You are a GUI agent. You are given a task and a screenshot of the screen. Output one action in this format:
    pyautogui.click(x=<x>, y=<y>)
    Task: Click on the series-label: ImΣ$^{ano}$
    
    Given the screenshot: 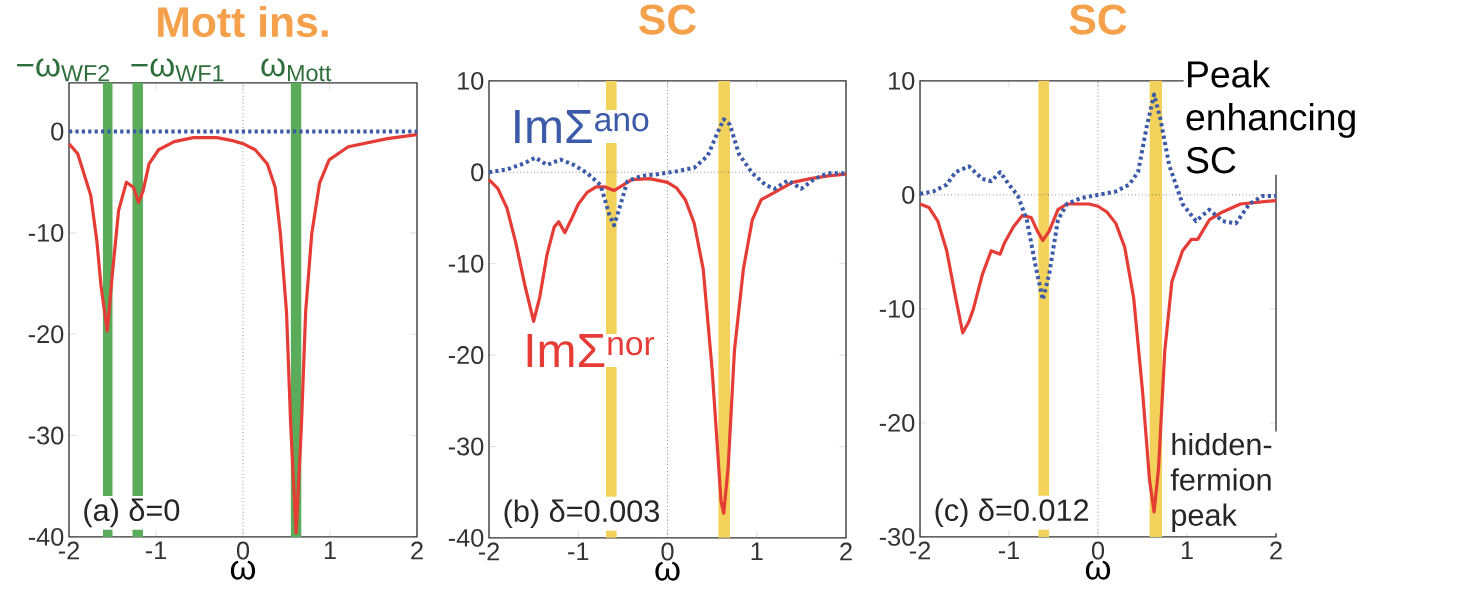 What is the action you would take?
    pyautogui.click(x=582, y=127)
    